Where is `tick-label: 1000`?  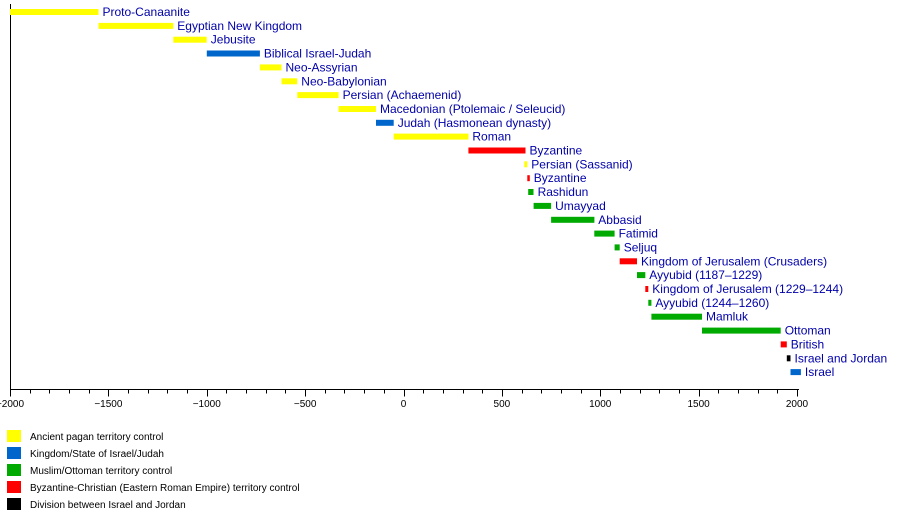 tick-label: 1000 is located at coordinates (600, 404).